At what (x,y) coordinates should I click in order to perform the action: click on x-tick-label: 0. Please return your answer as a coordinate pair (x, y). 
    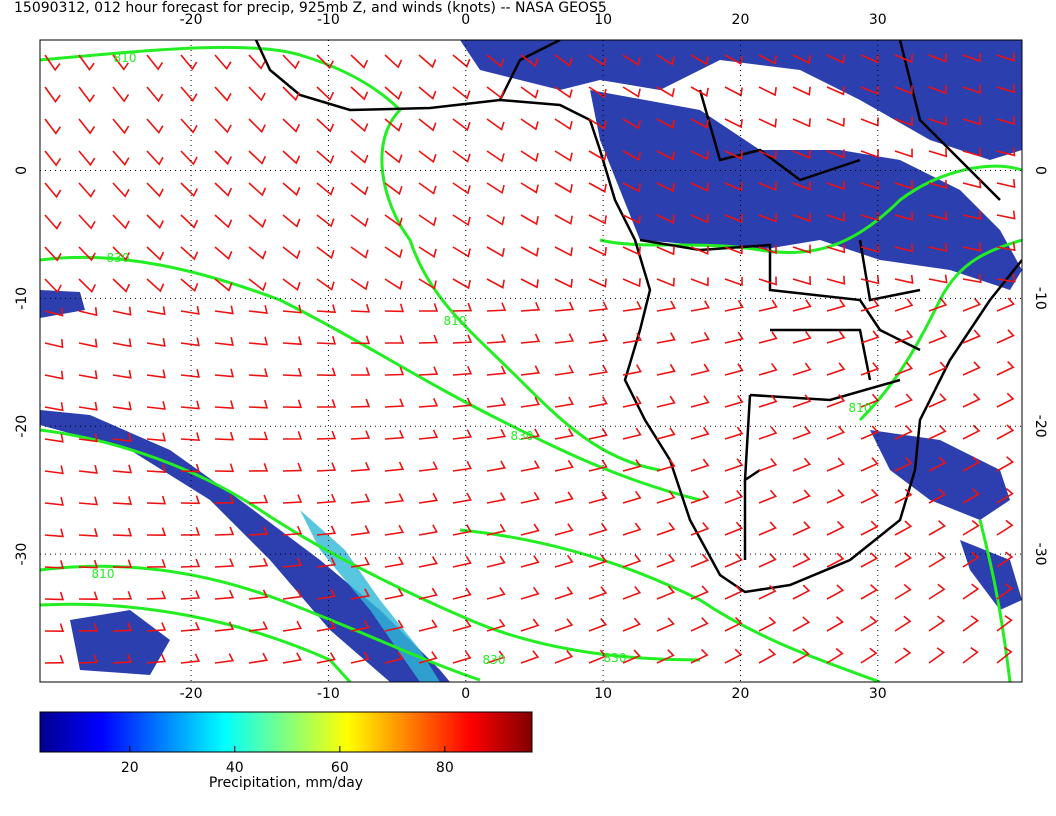
    Looking at the image, I should click on (465, 694).